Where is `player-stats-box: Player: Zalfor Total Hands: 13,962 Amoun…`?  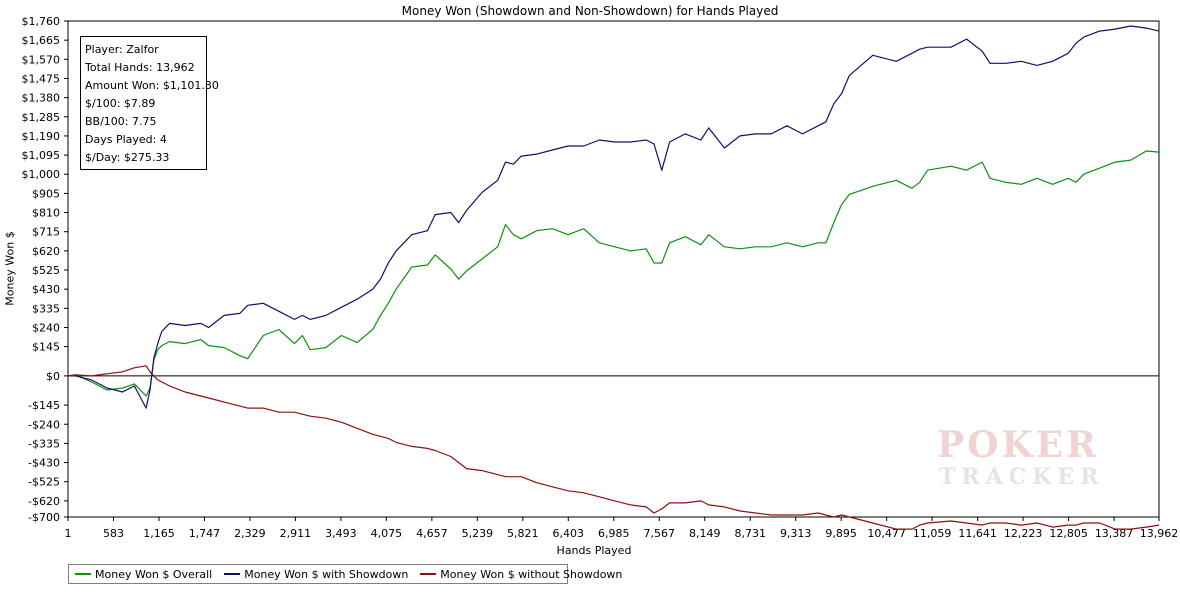 player-stats-box: Player: Zalfor Total Hands: 13,962 Amoun… is located at coordinates (149, 103).